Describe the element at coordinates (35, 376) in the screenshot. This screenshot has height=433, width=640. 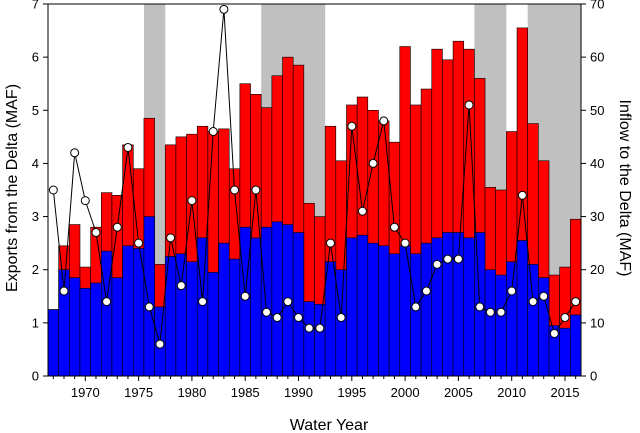
I see `y-left-tick-label: 0` at that location.